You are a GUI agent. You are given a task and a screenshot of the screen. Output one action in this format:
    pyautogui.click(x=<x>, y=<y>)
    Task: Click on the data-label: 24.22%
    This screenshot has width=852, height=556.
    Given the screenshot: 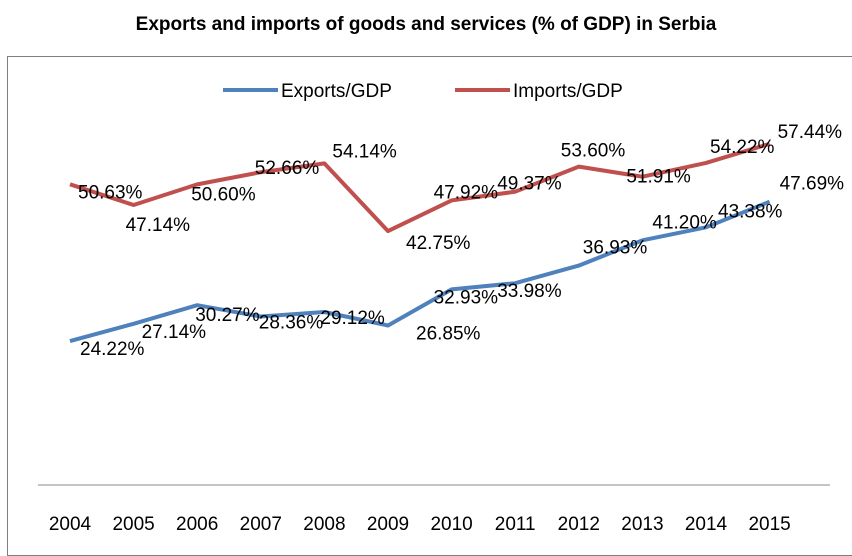 What is the action you would take?
    pyautogui.click(x=112, y=349)
    